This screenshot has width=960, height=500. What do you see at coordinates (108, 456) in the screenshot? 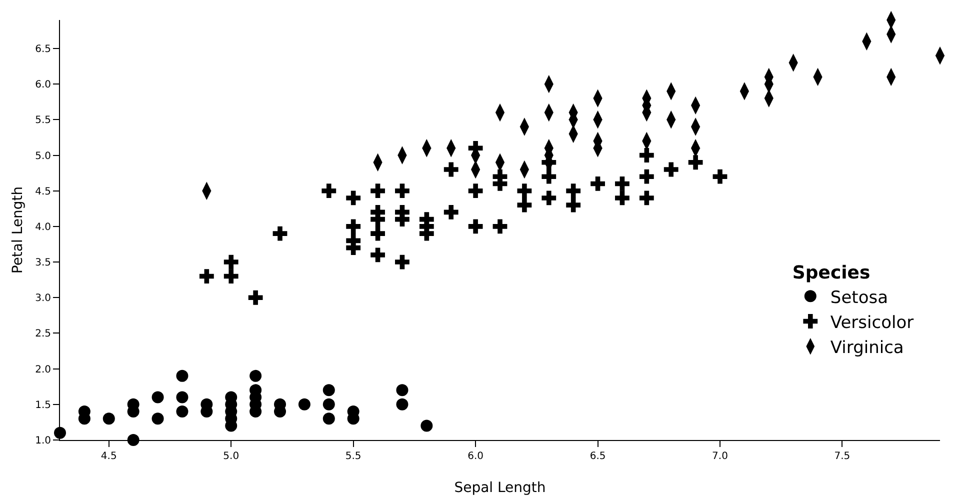
I see `x-tick-label: 4.5` at bounding box center [108, 456].